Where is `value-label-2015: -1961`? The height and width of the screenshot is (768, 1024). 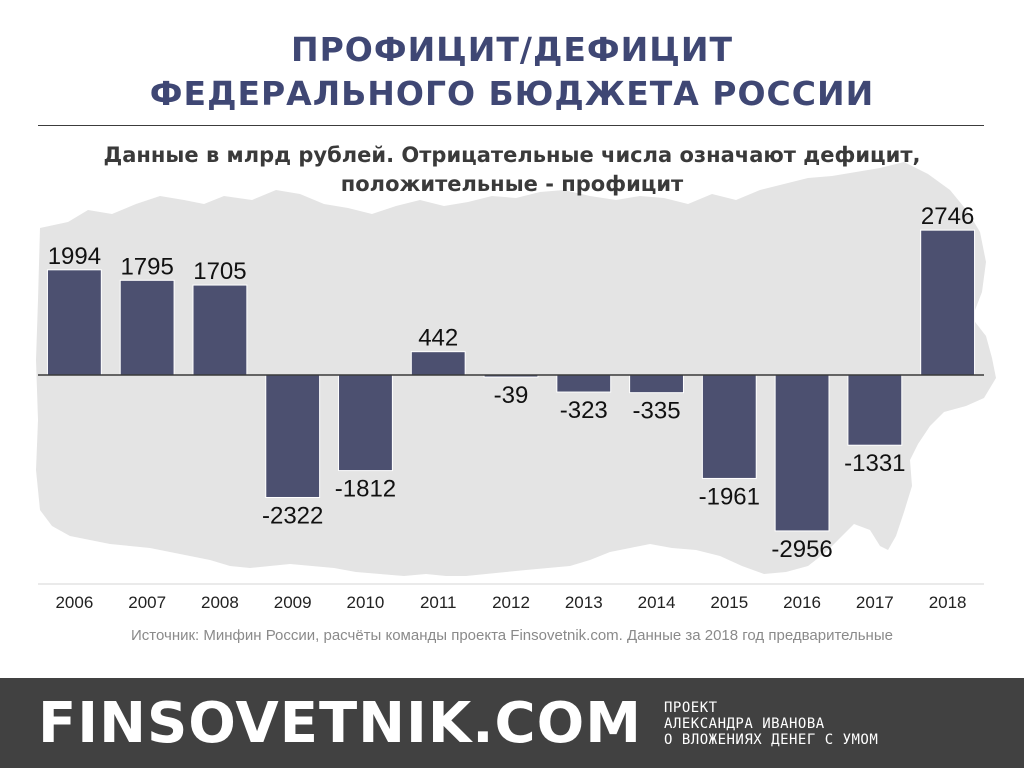 value-label-2015: -1961 is located at coordinates (729, 496).